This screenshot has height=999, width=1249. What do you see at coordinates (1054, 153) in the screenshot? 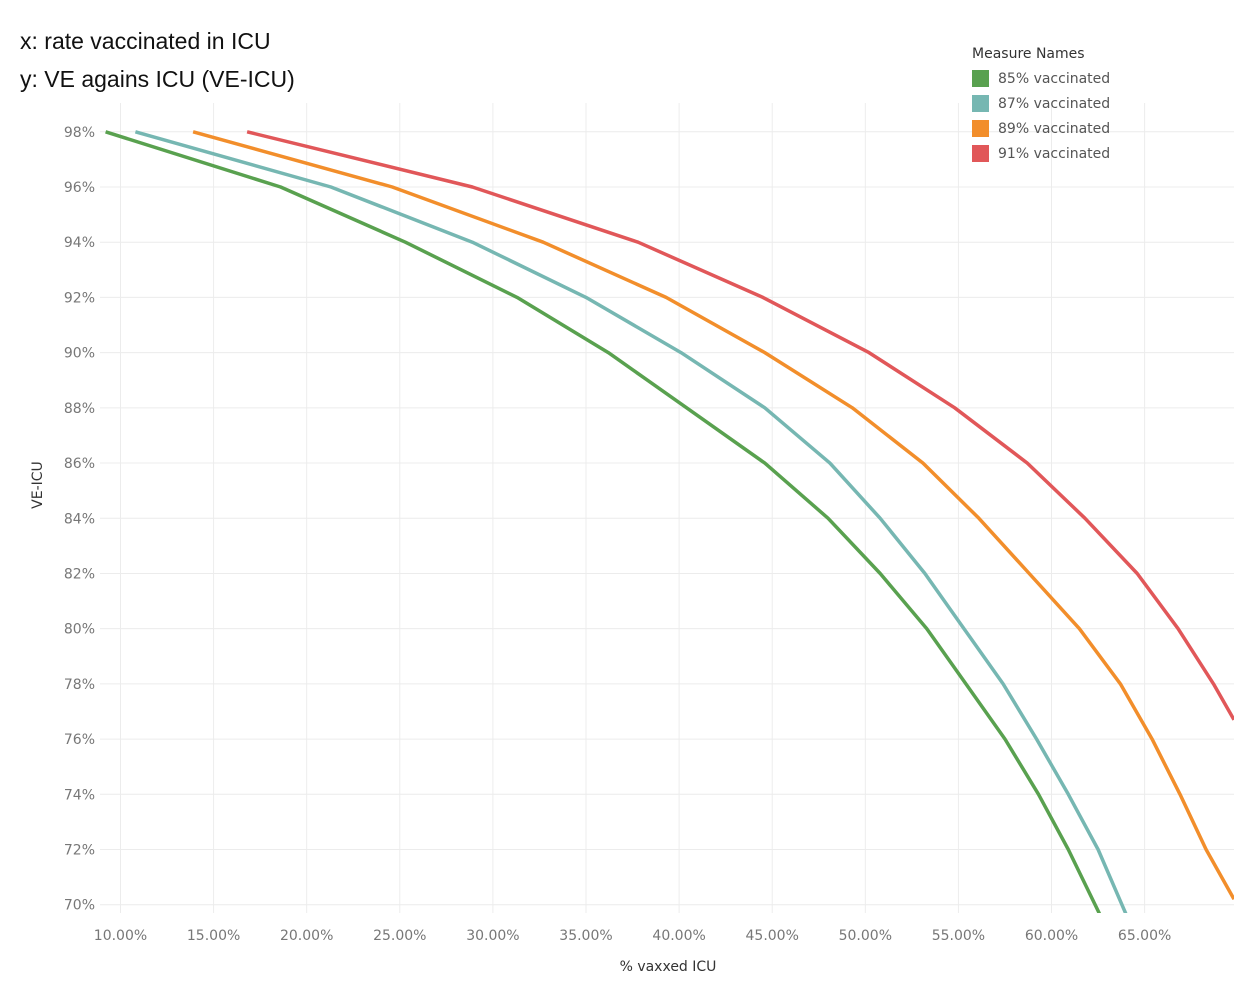
I see `legend-label: 91% vaccinated` at bounding box center [1054, 153].